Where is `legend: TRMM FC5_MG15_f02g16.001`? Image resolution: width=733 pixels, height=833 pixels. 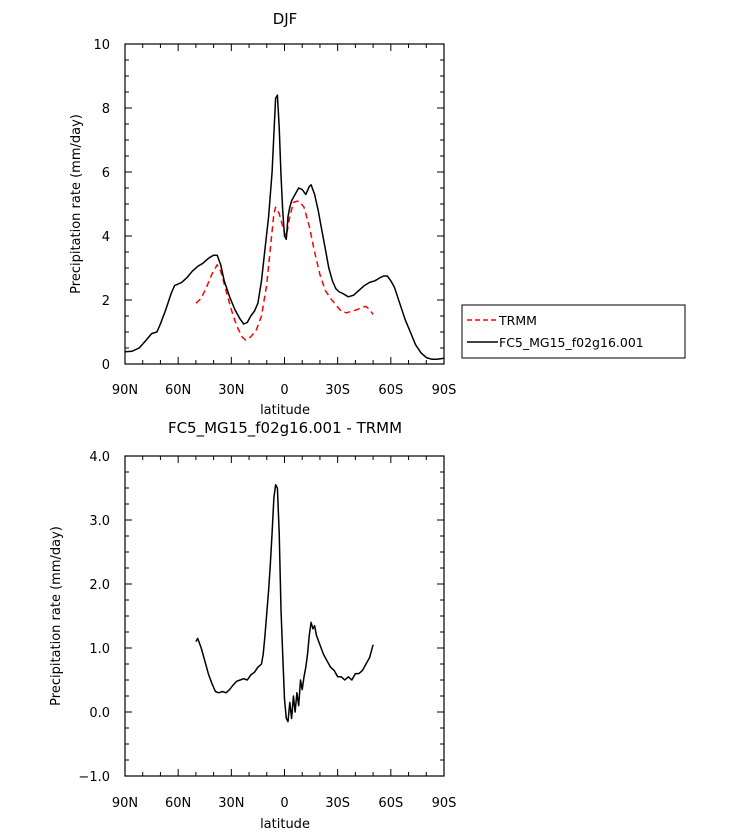 legend: TRMM FC5_MG15_f02g16.001 is located at coordinates (573, 331).